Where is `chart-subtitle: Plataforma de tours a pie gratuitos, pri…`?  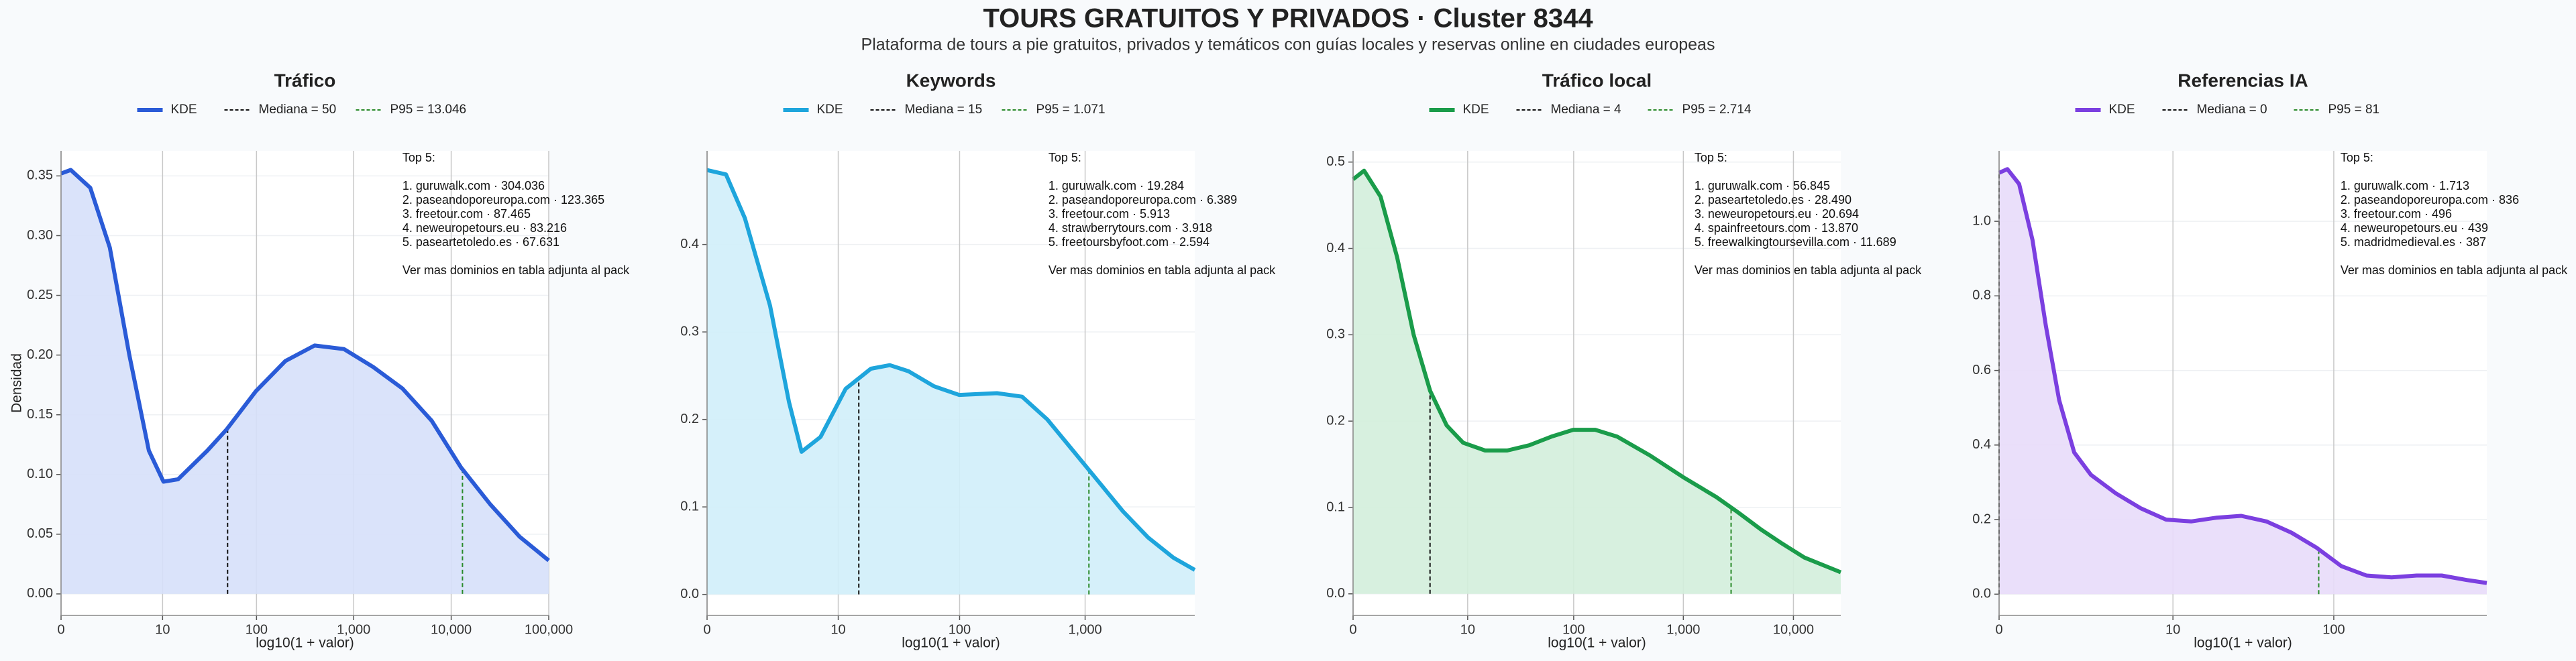 chart-subtitle: Plataforma de tours a pie gratuitos, pri… is located at coordinates (1288, 45).